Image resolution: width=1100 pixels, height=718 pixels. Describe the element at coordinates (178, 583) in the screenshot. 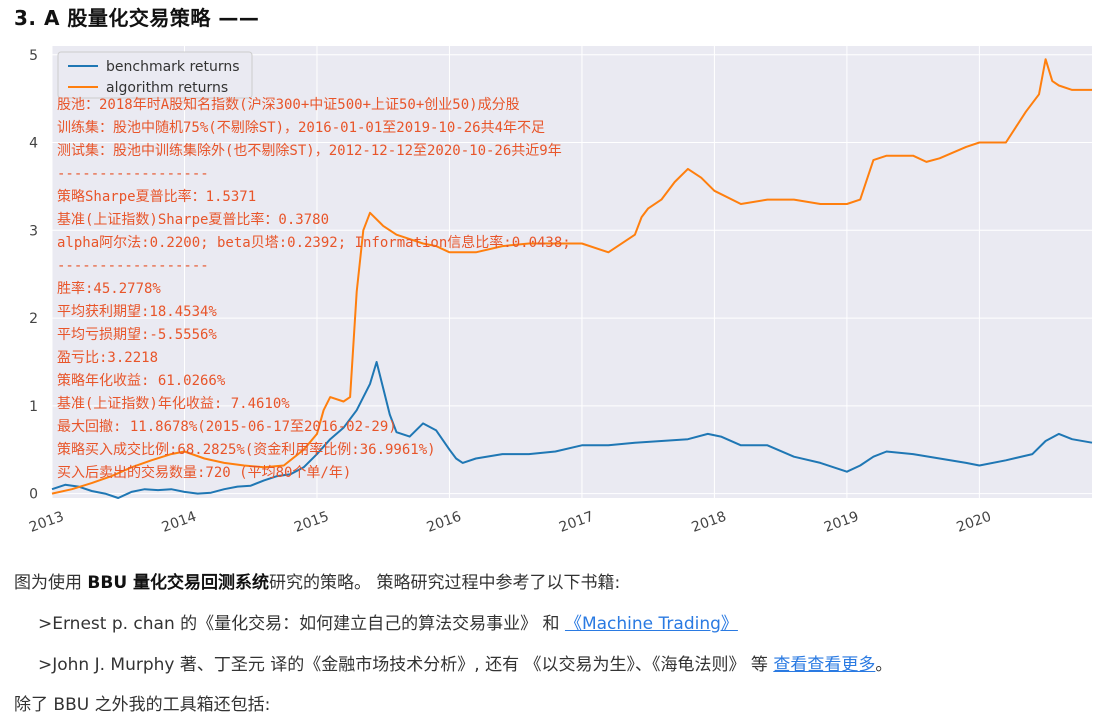

I see `intro-system-name: BBU 量化交易回测系统` at that location.